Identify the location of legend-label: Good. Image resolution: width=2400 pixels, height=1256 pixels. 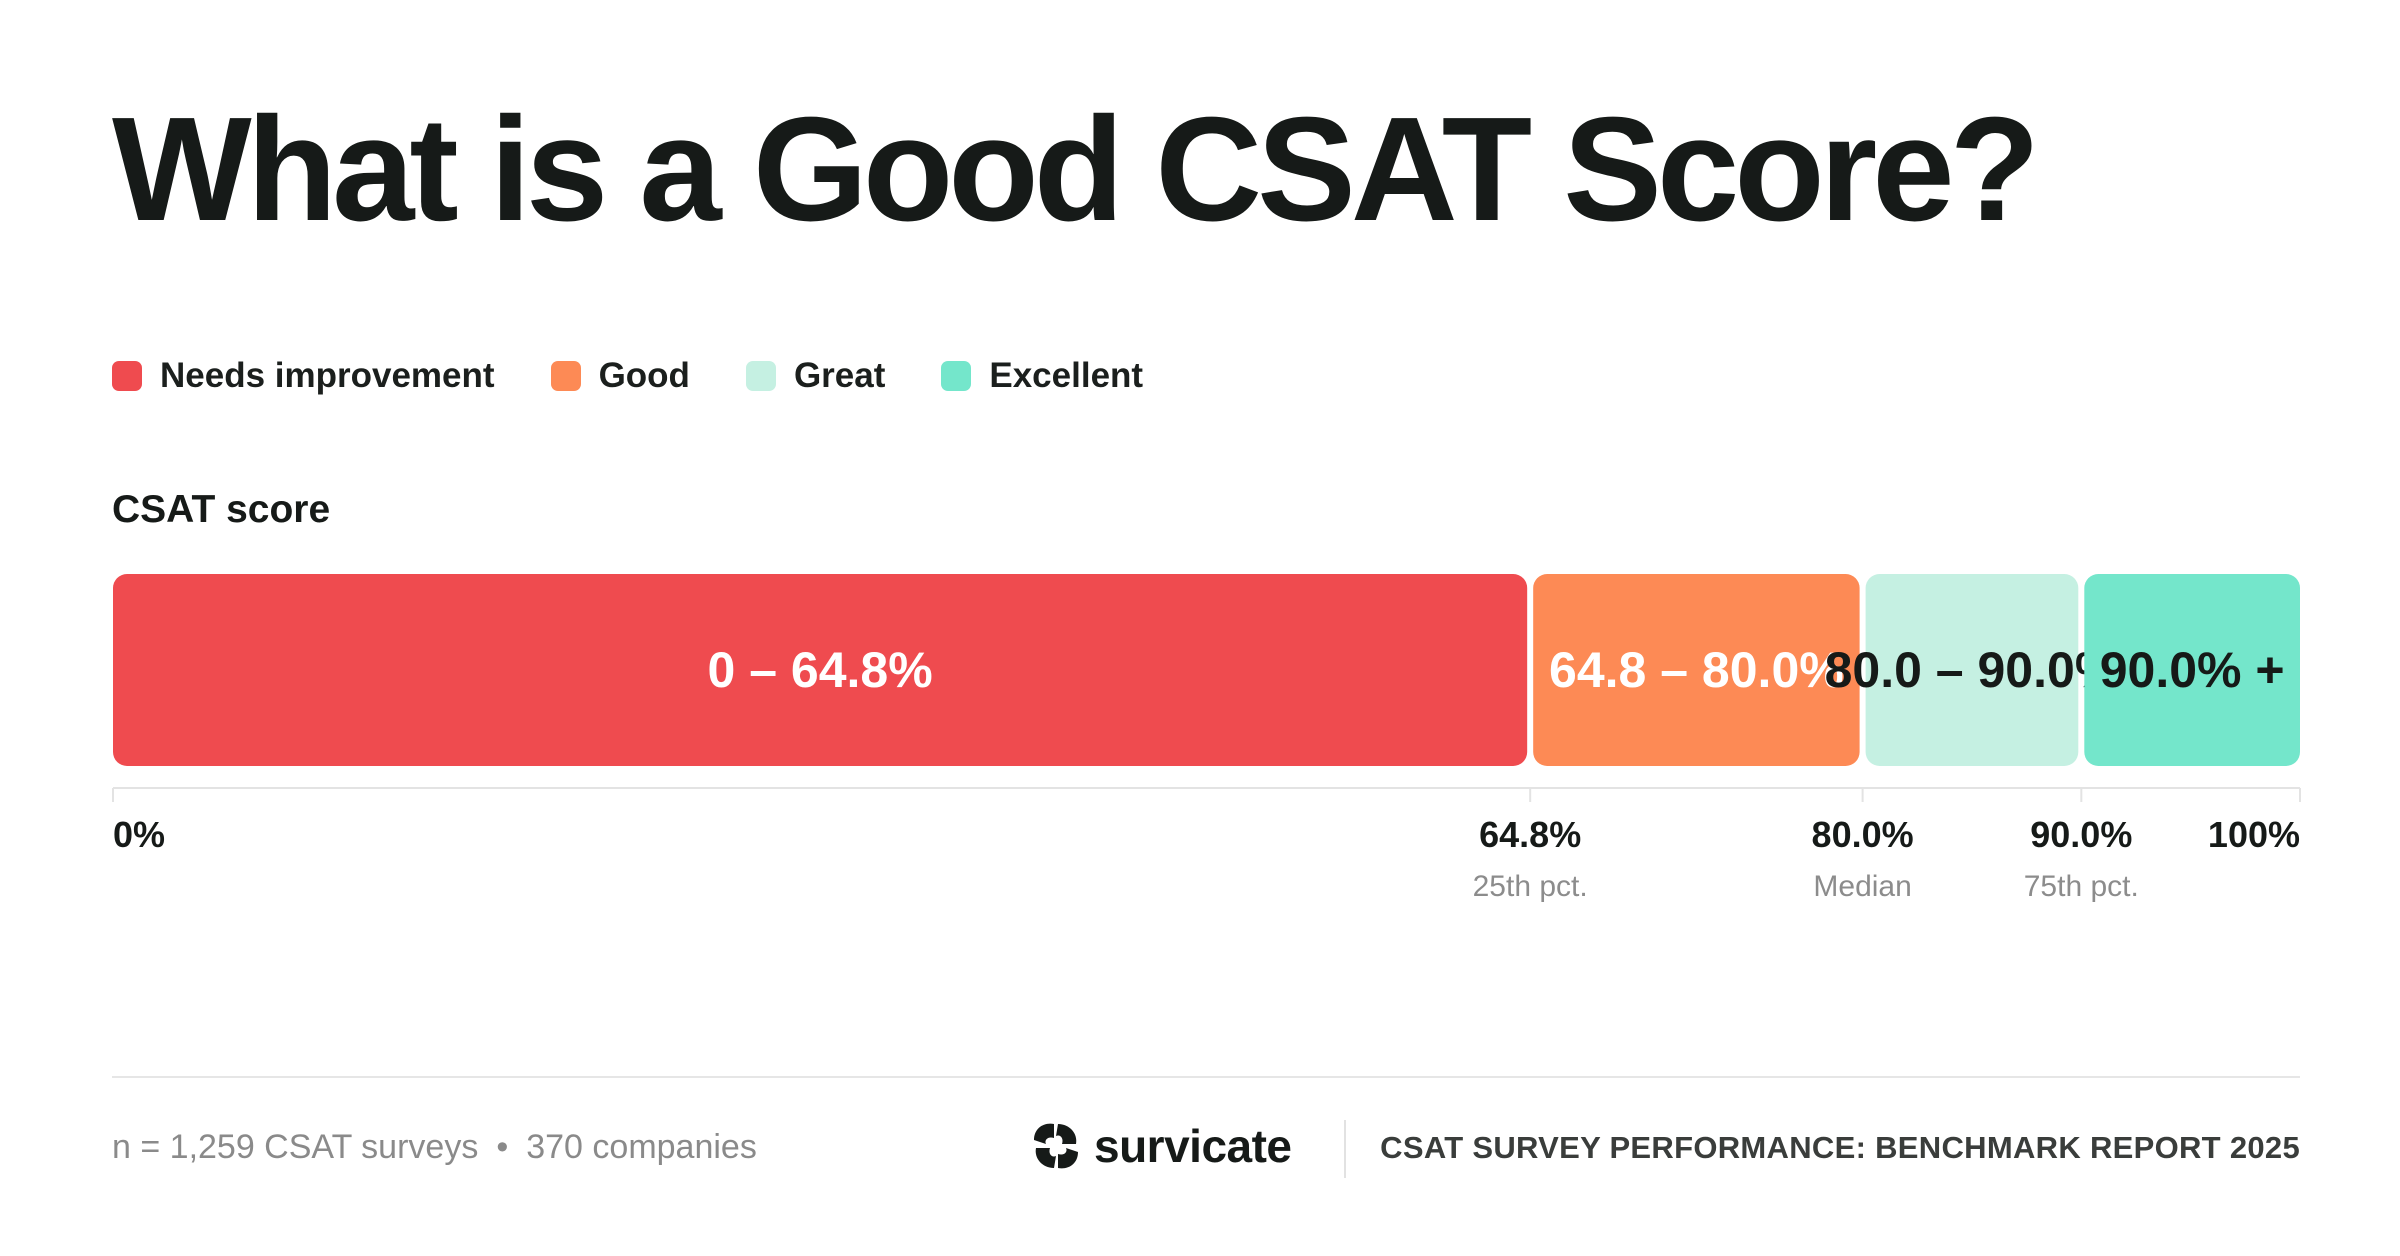
(644, 375).